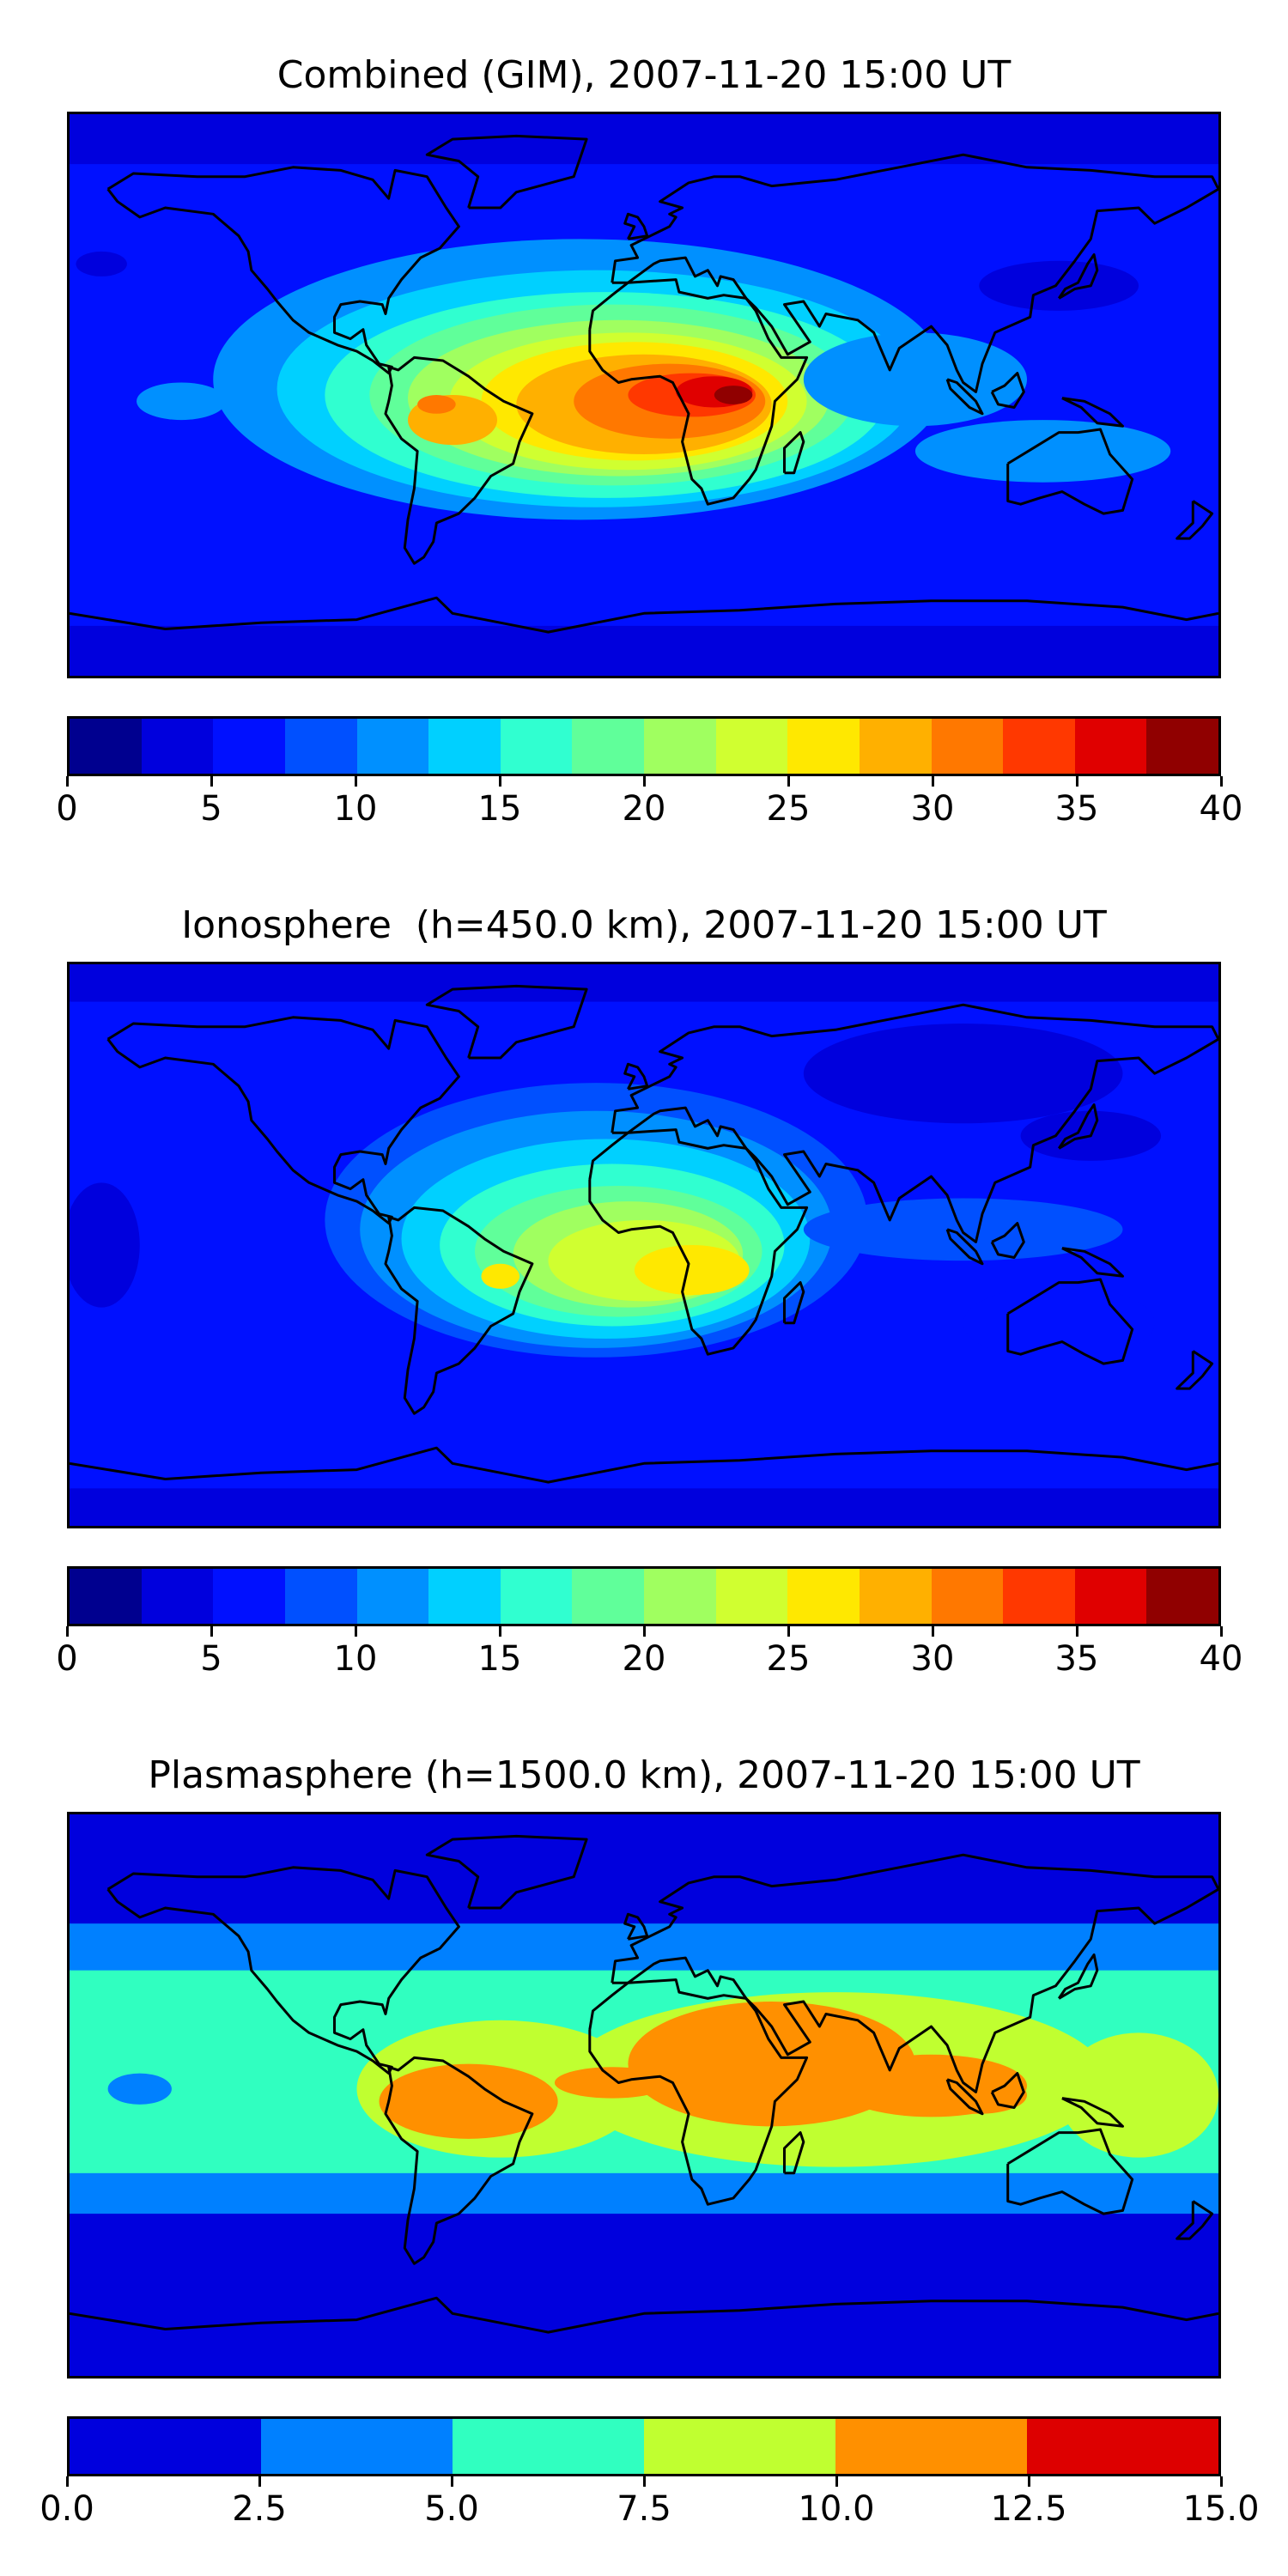 This screenshot has height=2576, width=1288. Describe the element at coordinates (1028, 2509) in the screenshot. I see `colorbar-tick-label: 12.5` at that location.